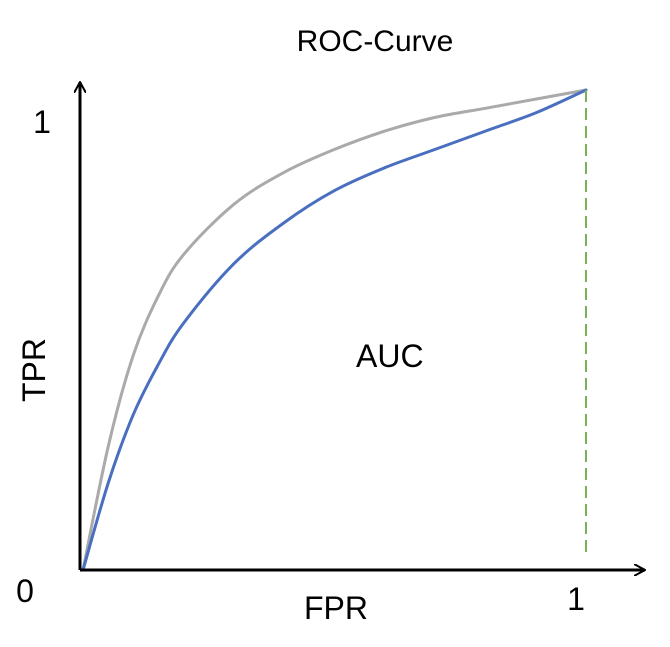 This screenshot has height=647, width=670. I want to click on y-axis-title: TPR, so click(34, 370).